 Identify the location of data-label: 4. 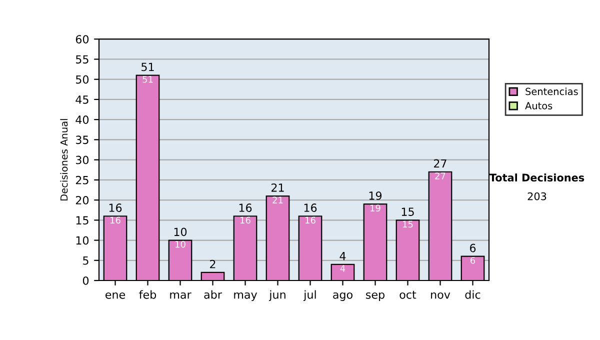
(343, 268).